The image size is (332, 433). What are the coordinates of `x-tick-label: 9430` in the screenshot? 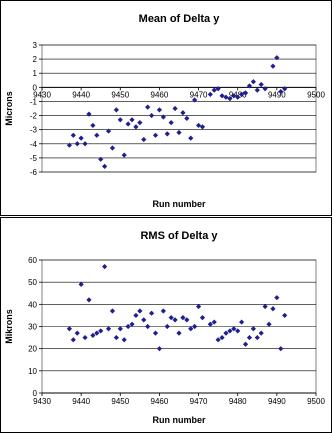 It's located at (42, 94).